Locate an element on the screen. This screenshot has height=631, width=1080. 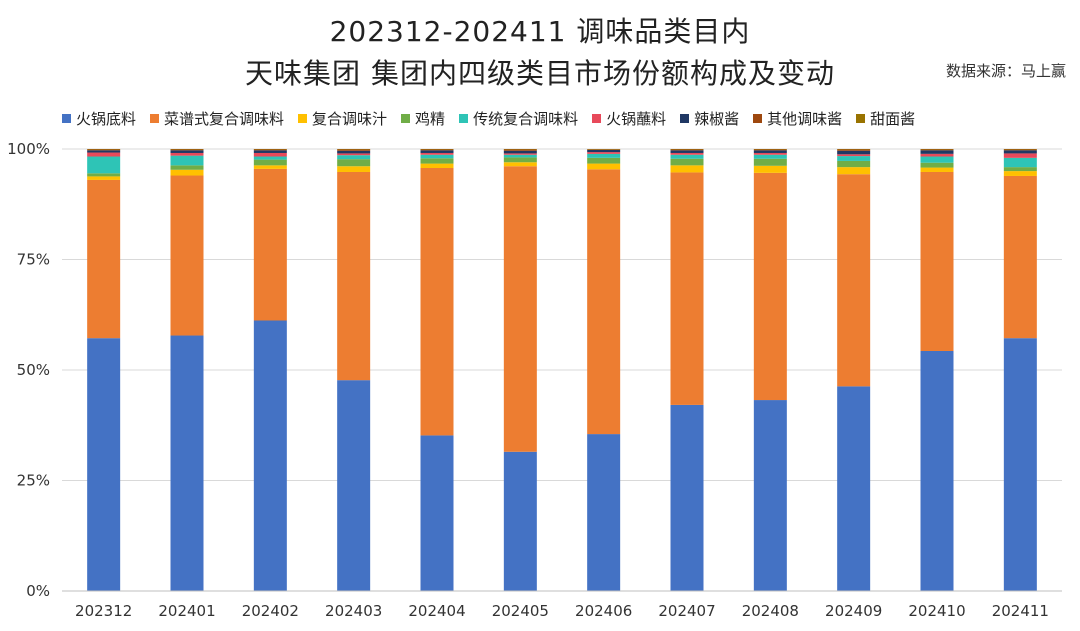
legend-label: 鸡精 is located at coordinates (430, 119).